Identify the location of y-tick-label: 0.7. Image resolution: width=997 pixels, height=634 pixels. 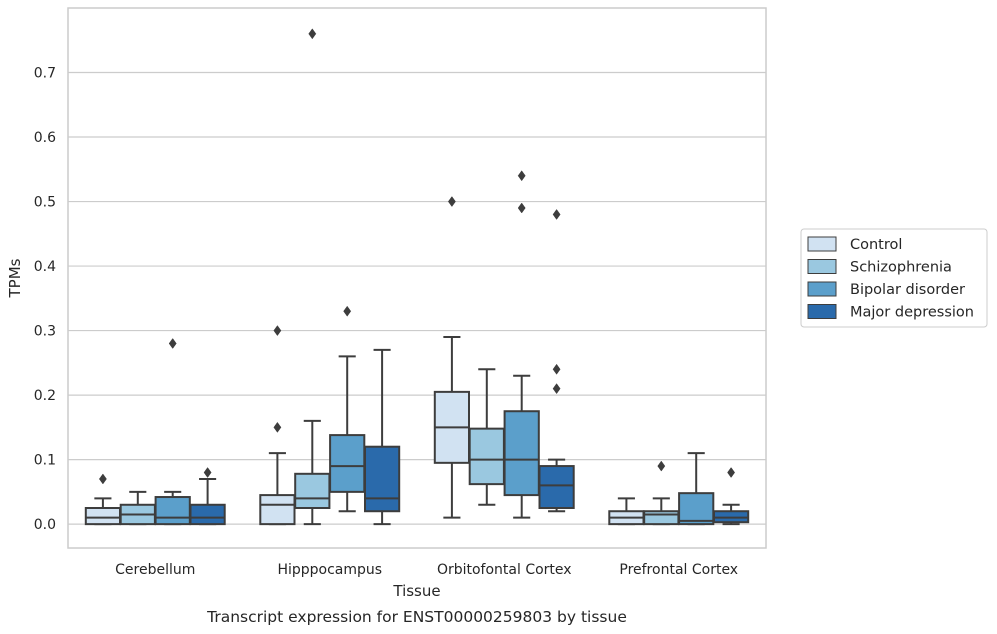
(45, 74).